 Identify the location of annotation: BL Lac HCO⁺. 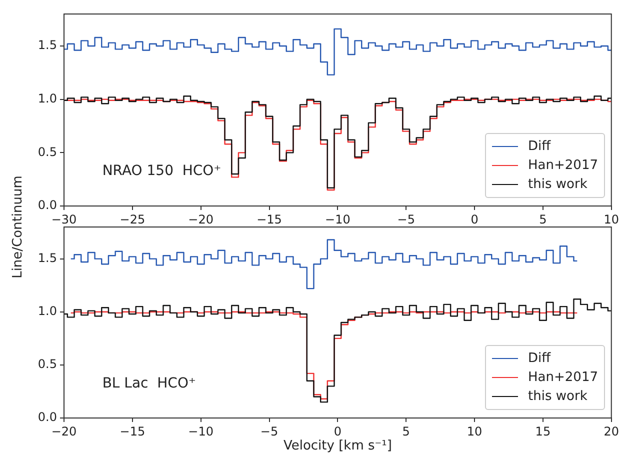
(149, 383).